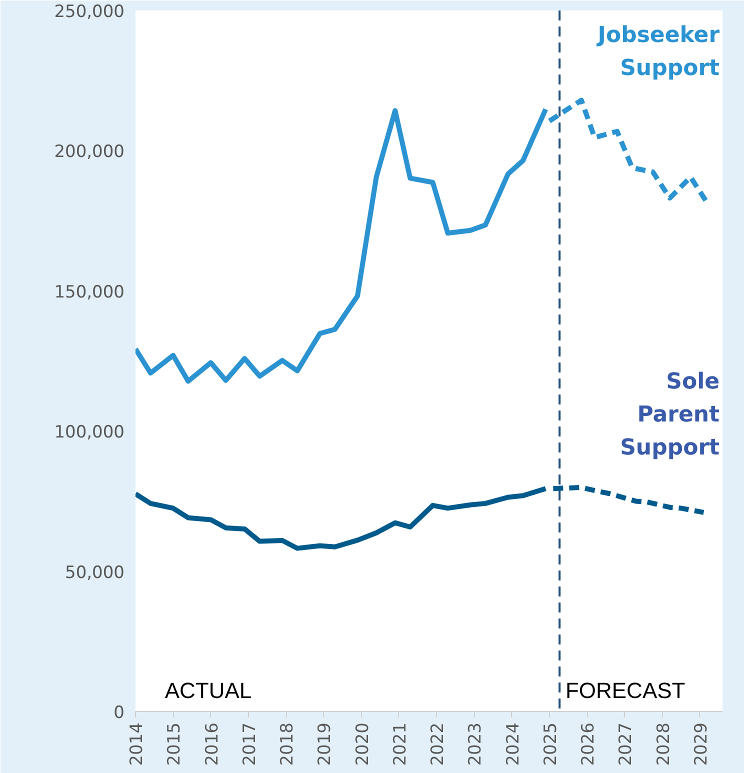  I want to click on y-tick-label: 50,000, so click(94, 572).